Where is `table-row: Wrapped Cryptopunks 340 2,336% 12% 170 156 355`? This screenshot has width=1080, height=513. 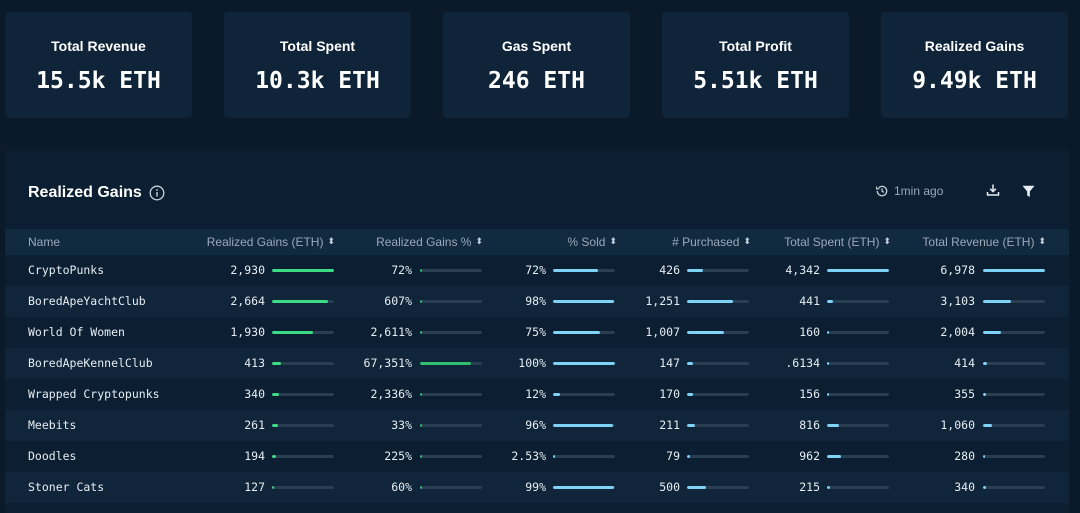
table-row: Wrapped Cryptopunks 340 2,336% 12% 170 156 355 is located at coordinates (537, 394).